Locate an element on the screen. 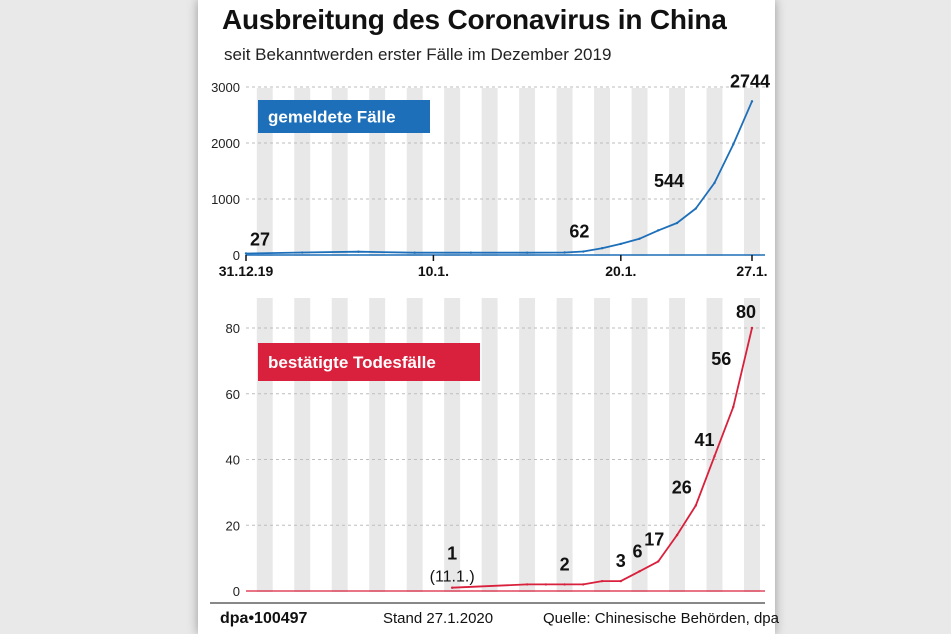  x-tick-label: 10.1. is located at coordinates (433, 271).